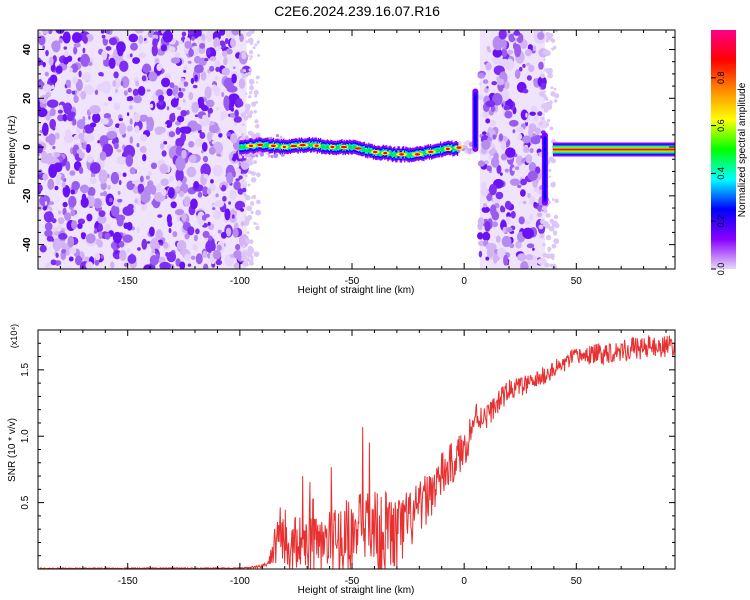 The image size is (750, 600). I want to click on spectrogram-y-label: Frequency (Hz), so click(12, 150).